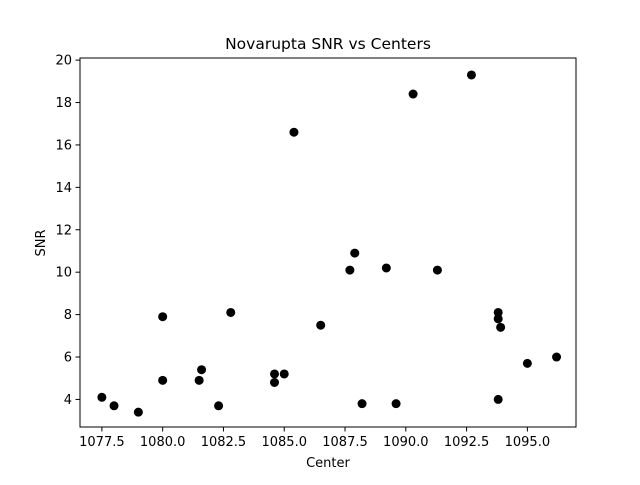  I want to click on x-tick-label: 1090.0, so click(406, 442).